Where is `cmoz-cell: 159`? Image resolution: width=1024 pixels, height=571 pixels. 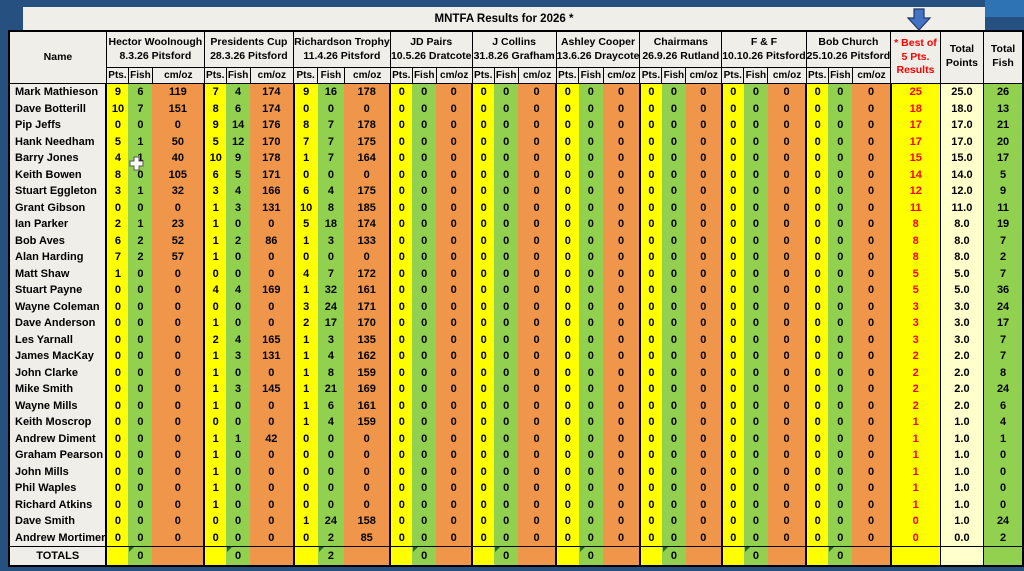
cmoz-cell: 159 is located at coordinates (367, 422).